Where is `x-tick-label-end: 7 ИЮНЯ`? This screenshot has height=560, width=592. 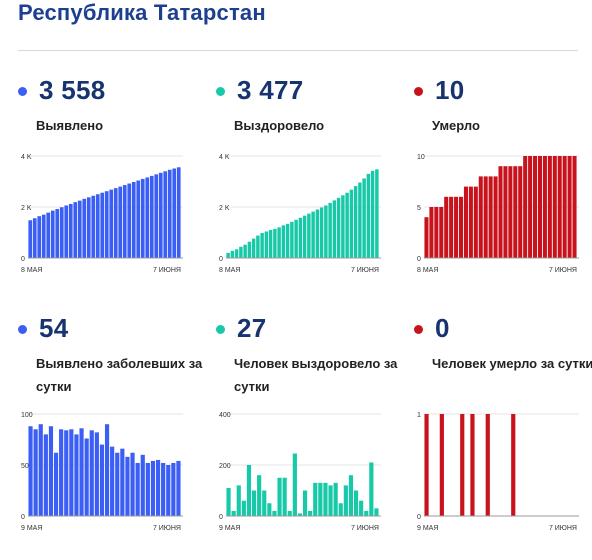
x-tick-label-end: 7 ИЮНЯ is located at coordinates (563, 270).